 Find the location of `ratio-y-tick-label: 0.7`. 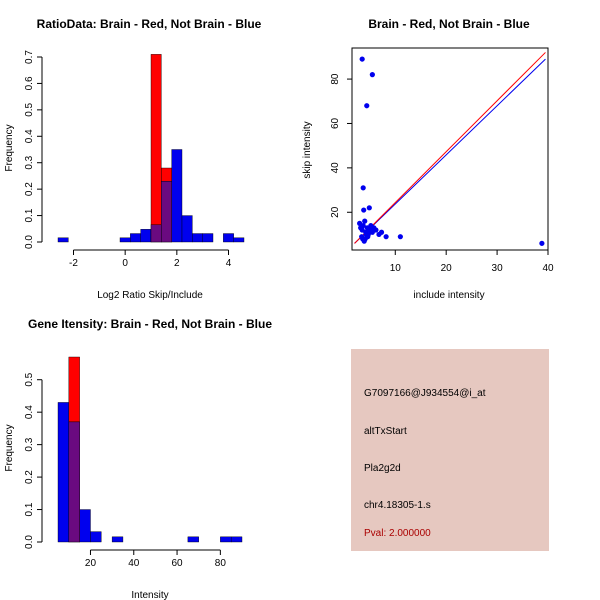

ratio-y-tick-label: 0.7 is located at coordinates (29, 57).